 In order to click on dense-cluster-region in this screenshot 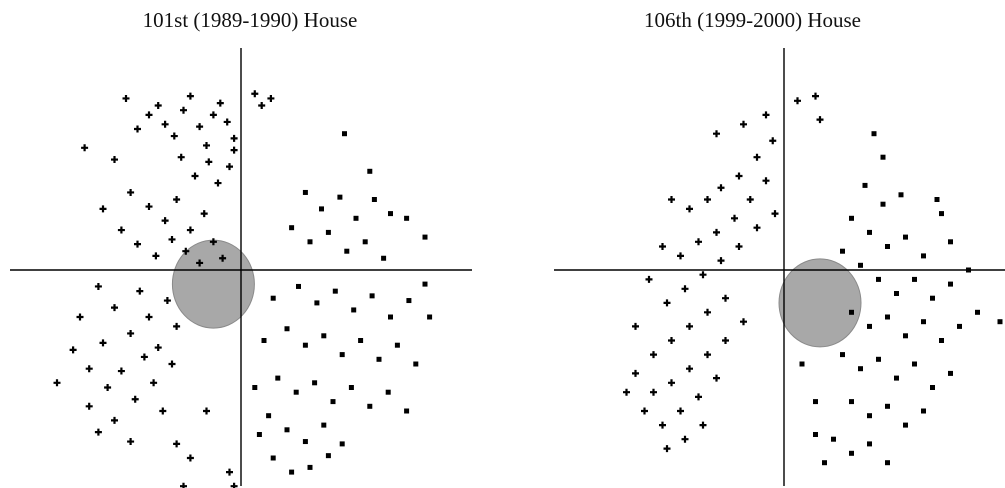, I will do `click(820, 303)`.